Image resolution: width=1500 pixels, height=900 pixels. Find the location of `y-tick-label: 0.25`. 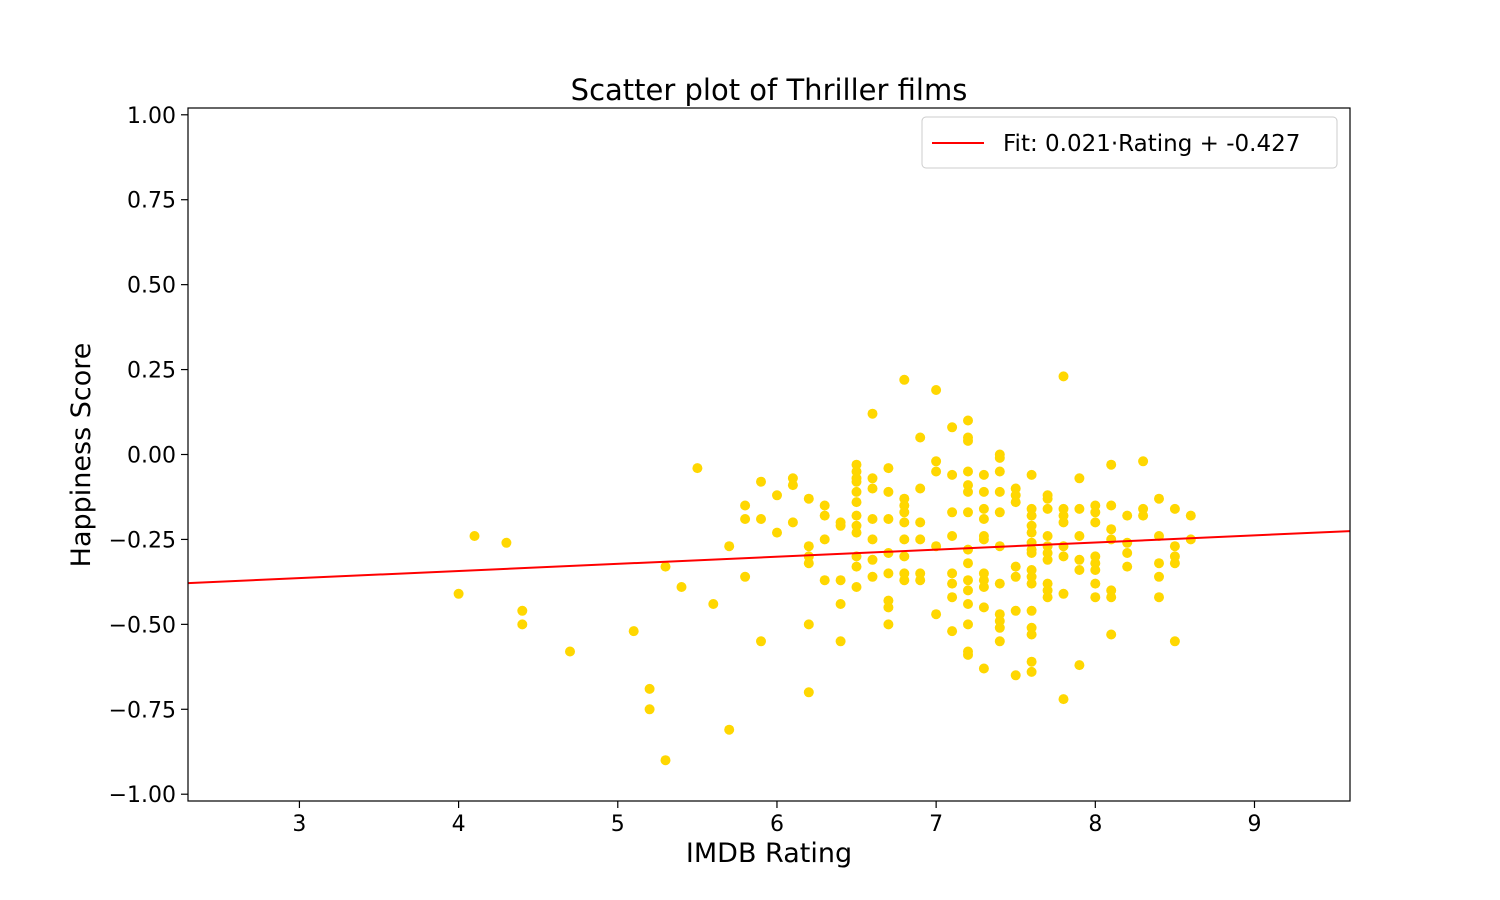

y-tick-label: 0.25 is located at coordinates (151, 371).